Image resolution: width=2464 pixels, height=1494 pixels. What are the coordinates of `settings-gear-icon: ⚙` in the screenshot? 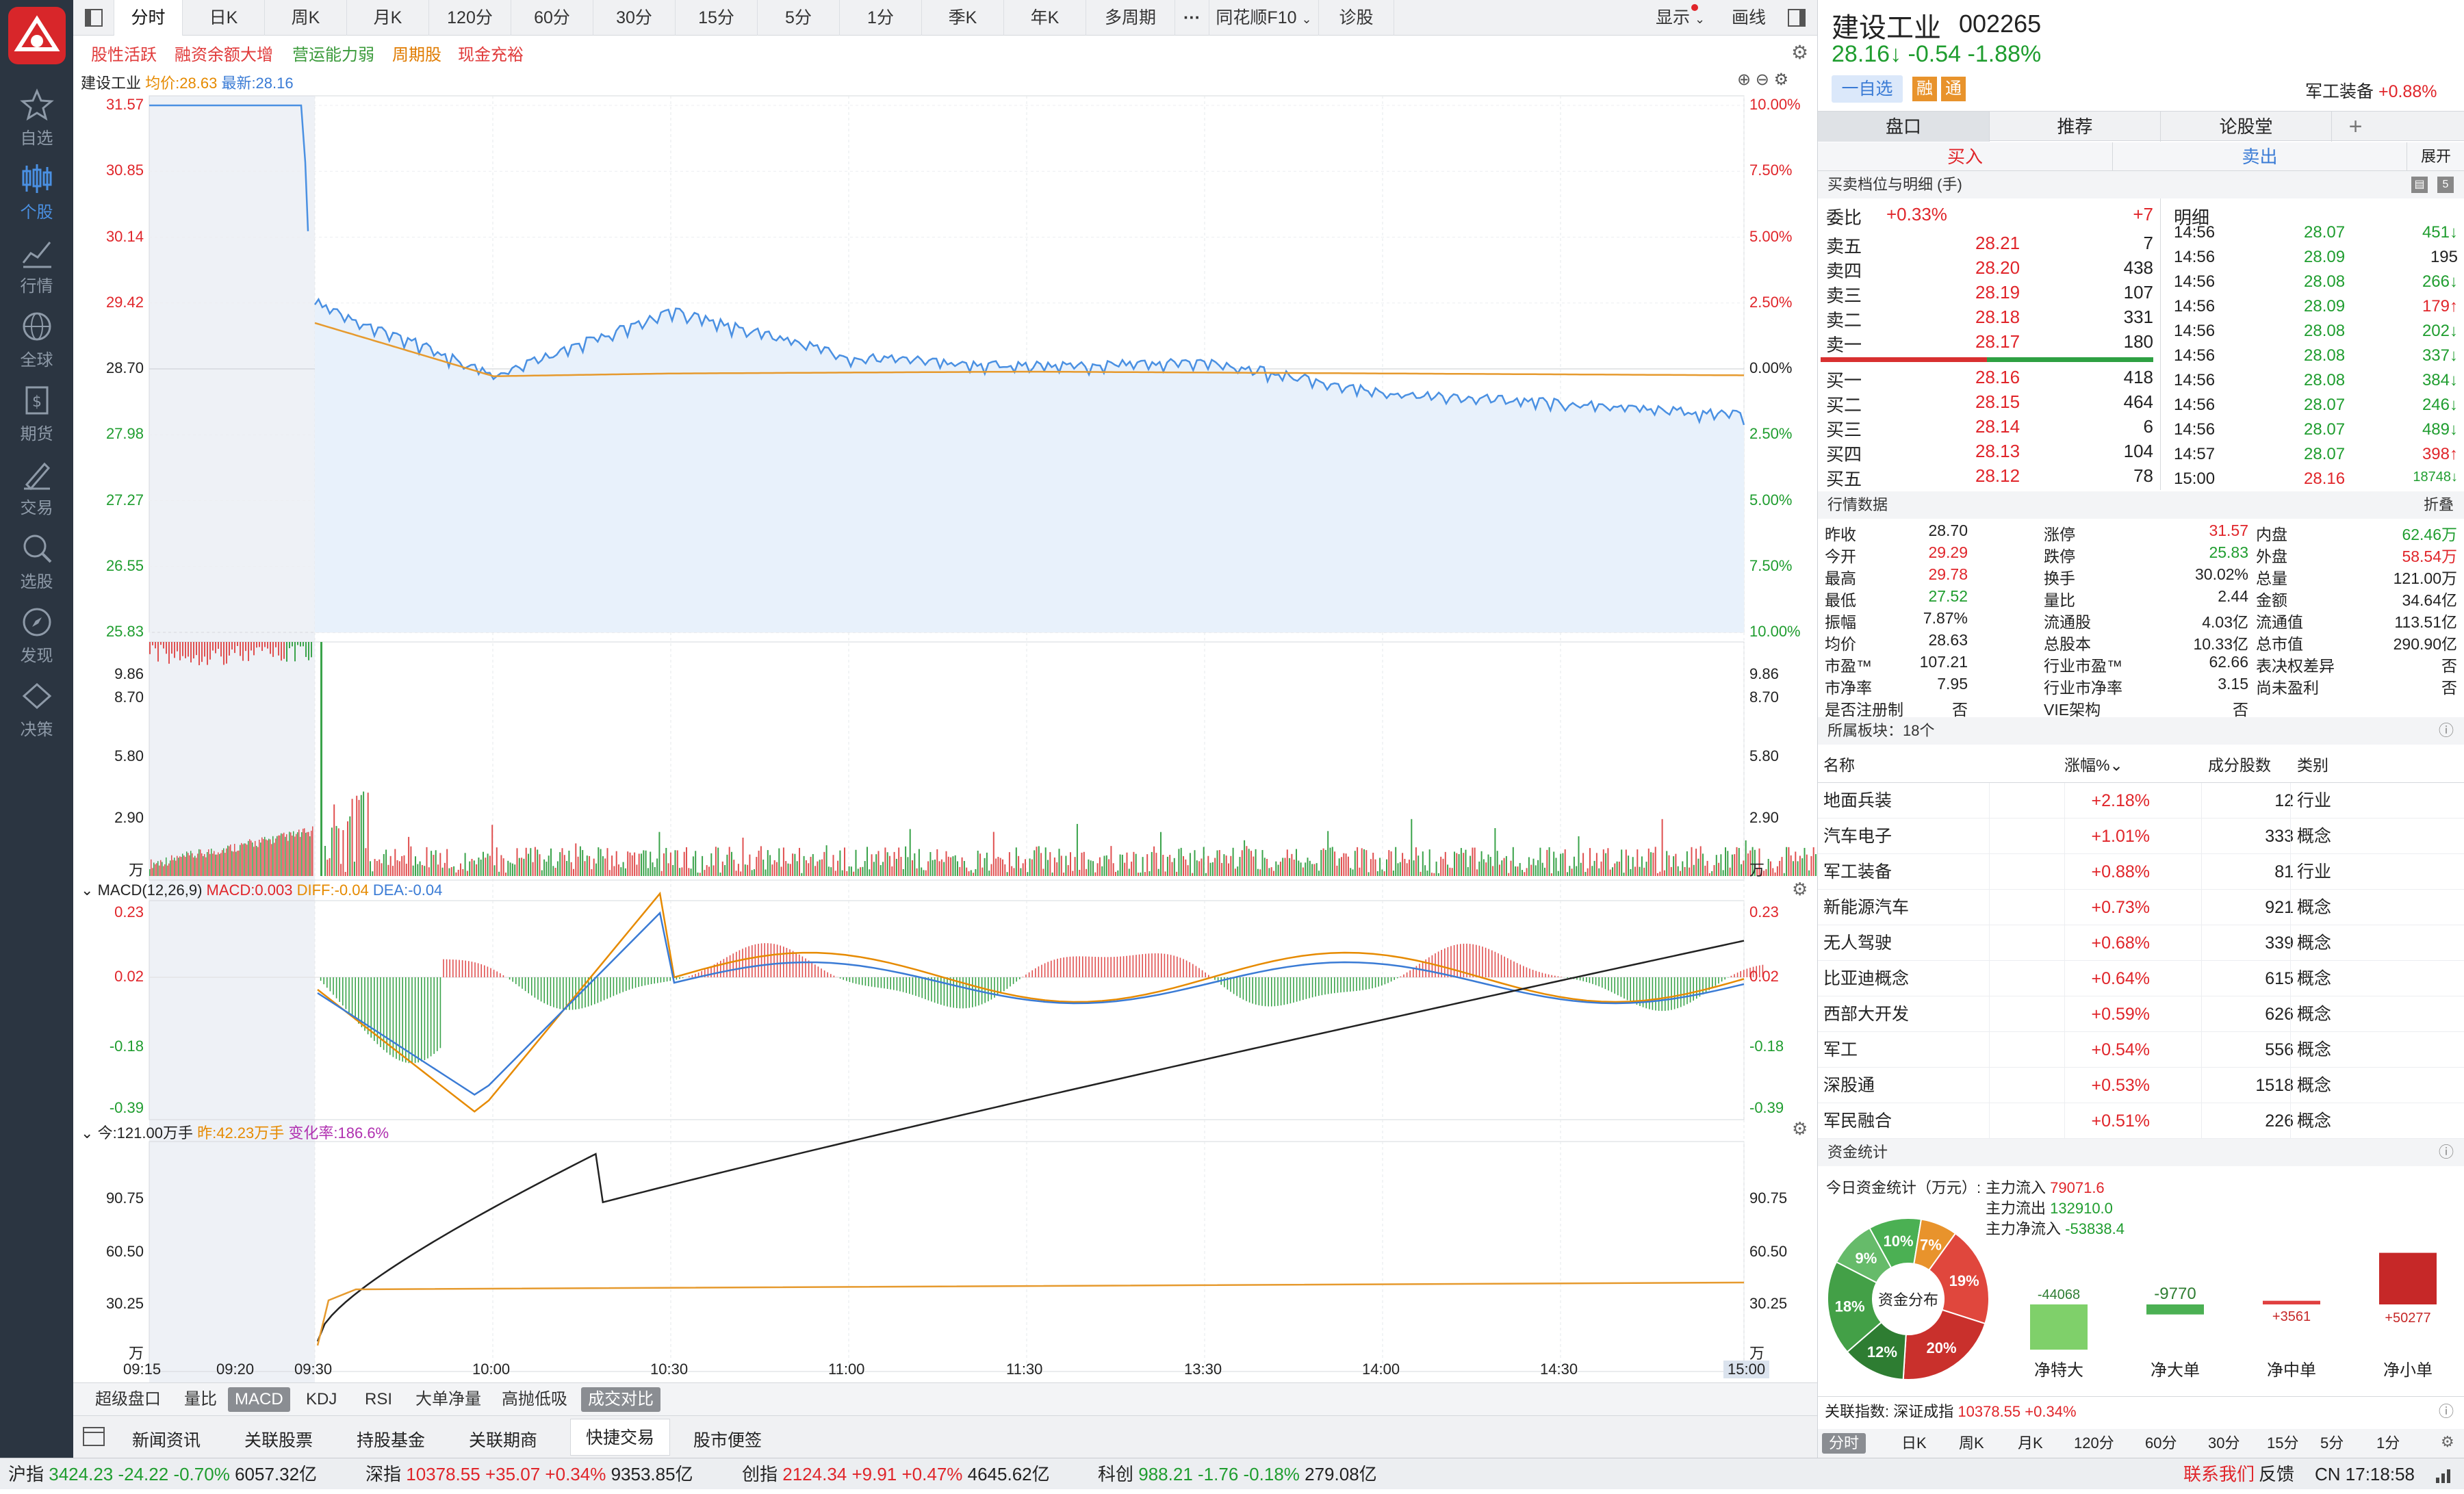 It's located at (1800, 52).